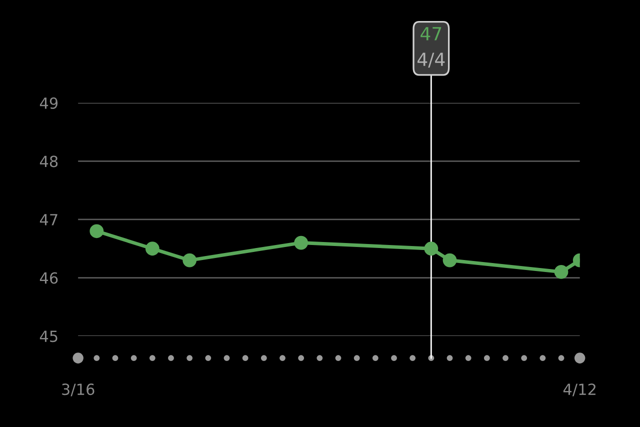 The height and width of the screenshot is (427, 640). Describe the element at coordinates (49, 278) in the screenshot. I see `y-tick-label: 46` at that location.